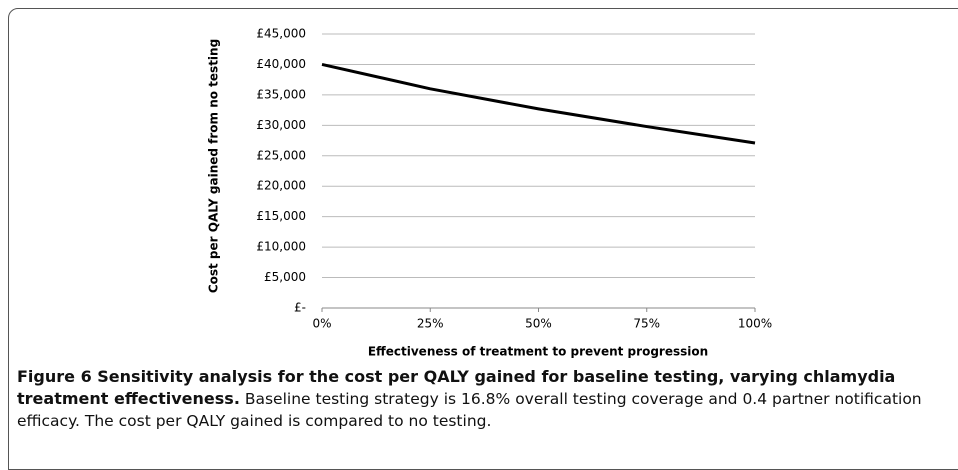  Describe the element at coordinates (281, 64) in the screenshot. I see `y-tick-label: £40,000` at that location.